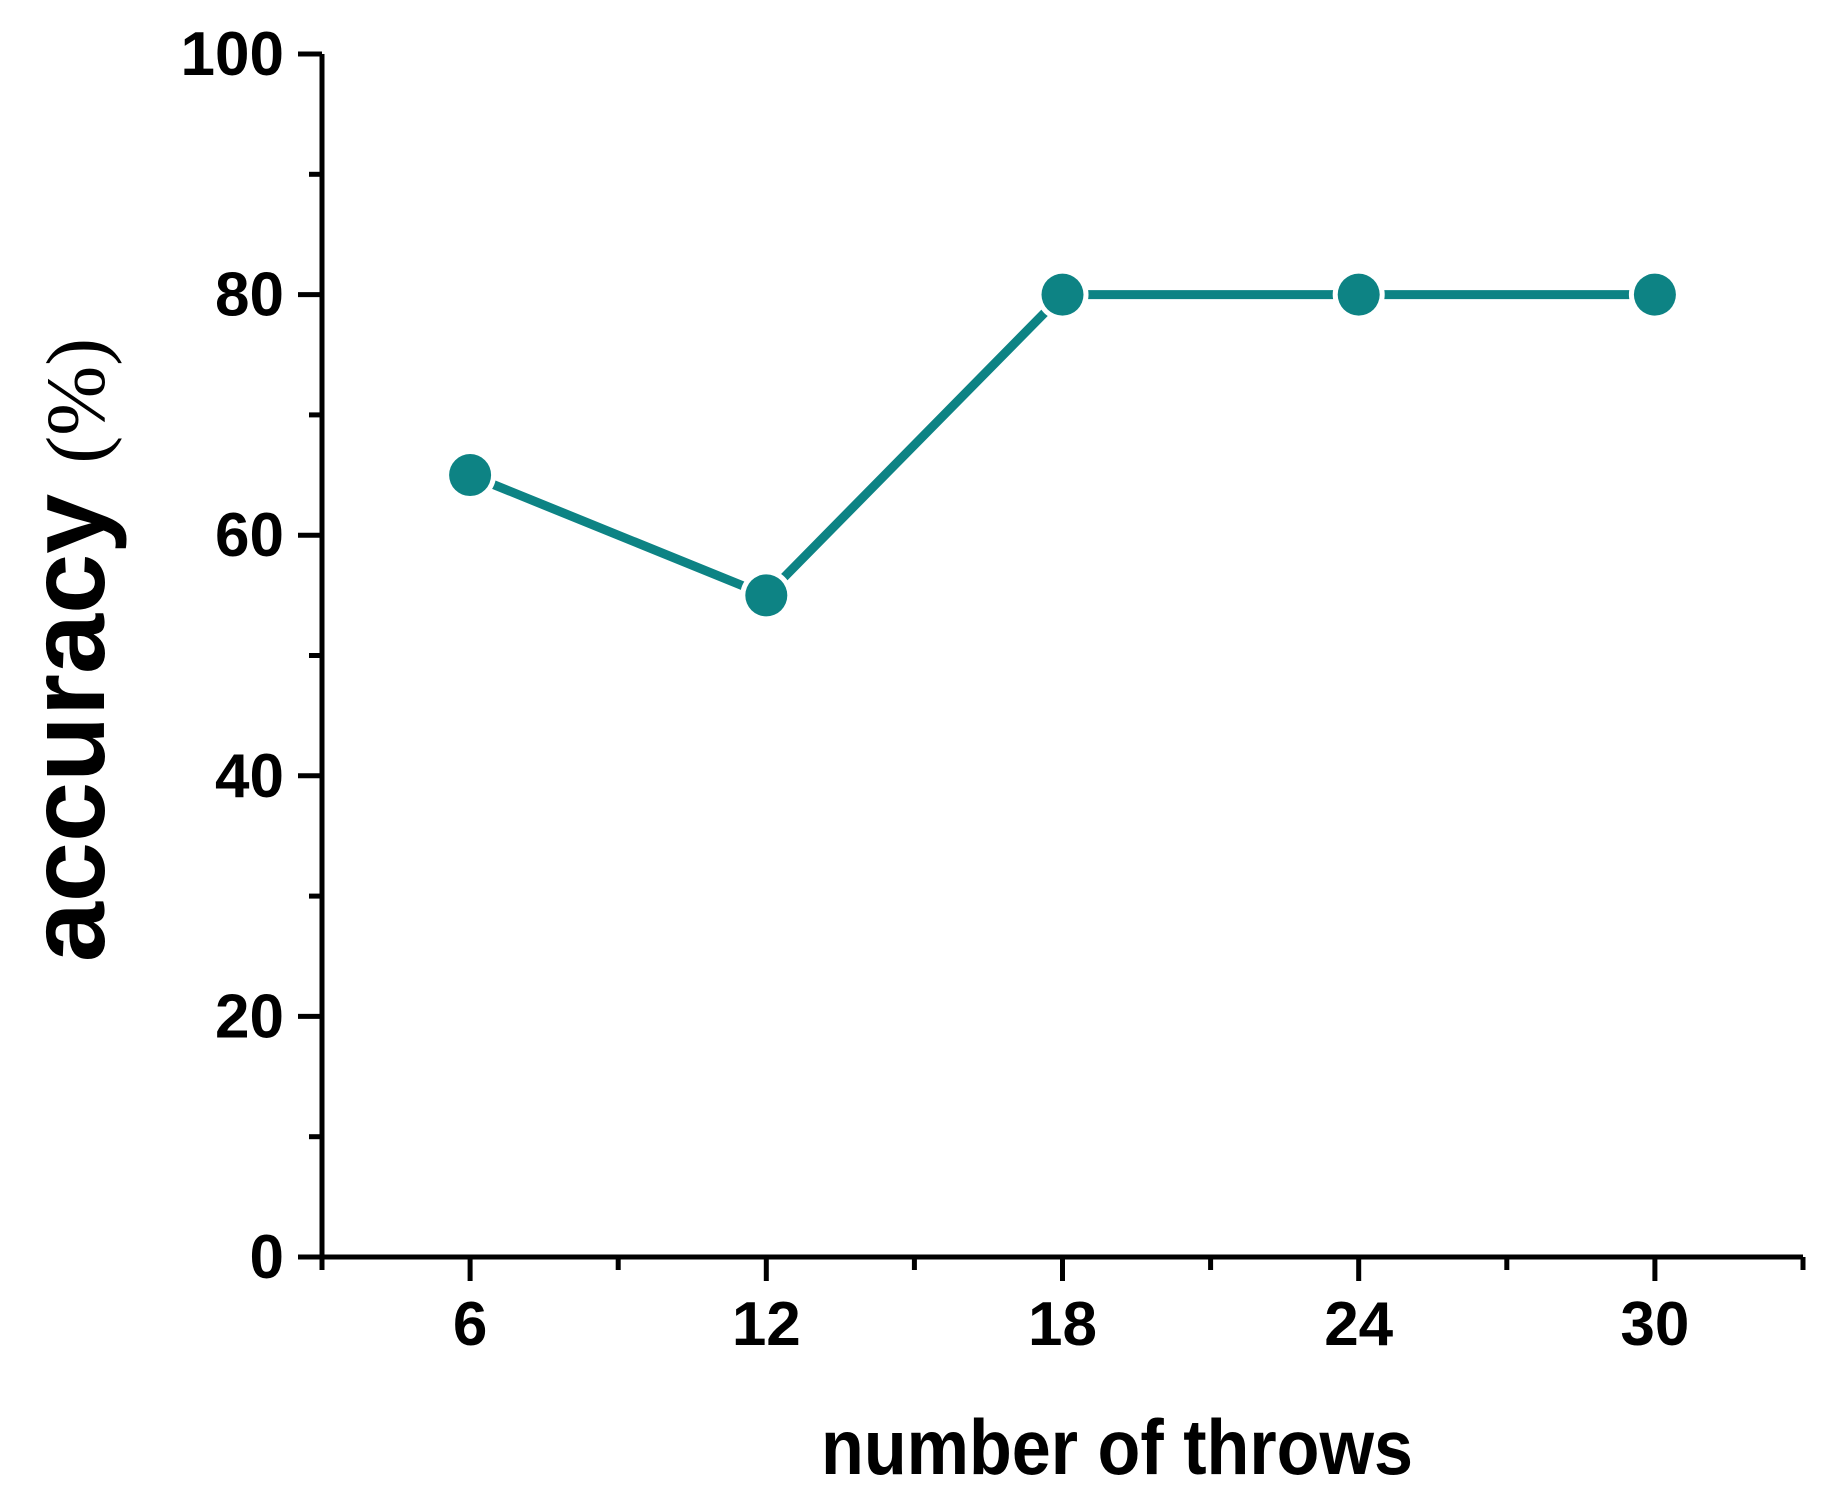  I want to click on y-axis-title: accuracy (%), so click(66, 650).